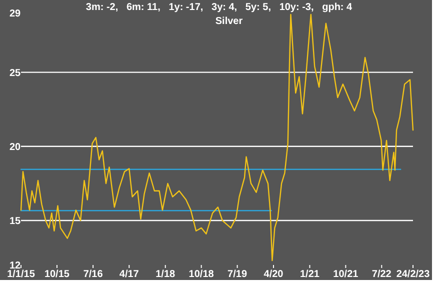 This screenshot has height=282, width=443. Describe the element at coordinates (219, 7) in the screenshot. I see `text: 3m: -2, 6m: 11, 1y: -17, 3y: 4, 5y: 5, 10y: -3, gph: 4` at that location.